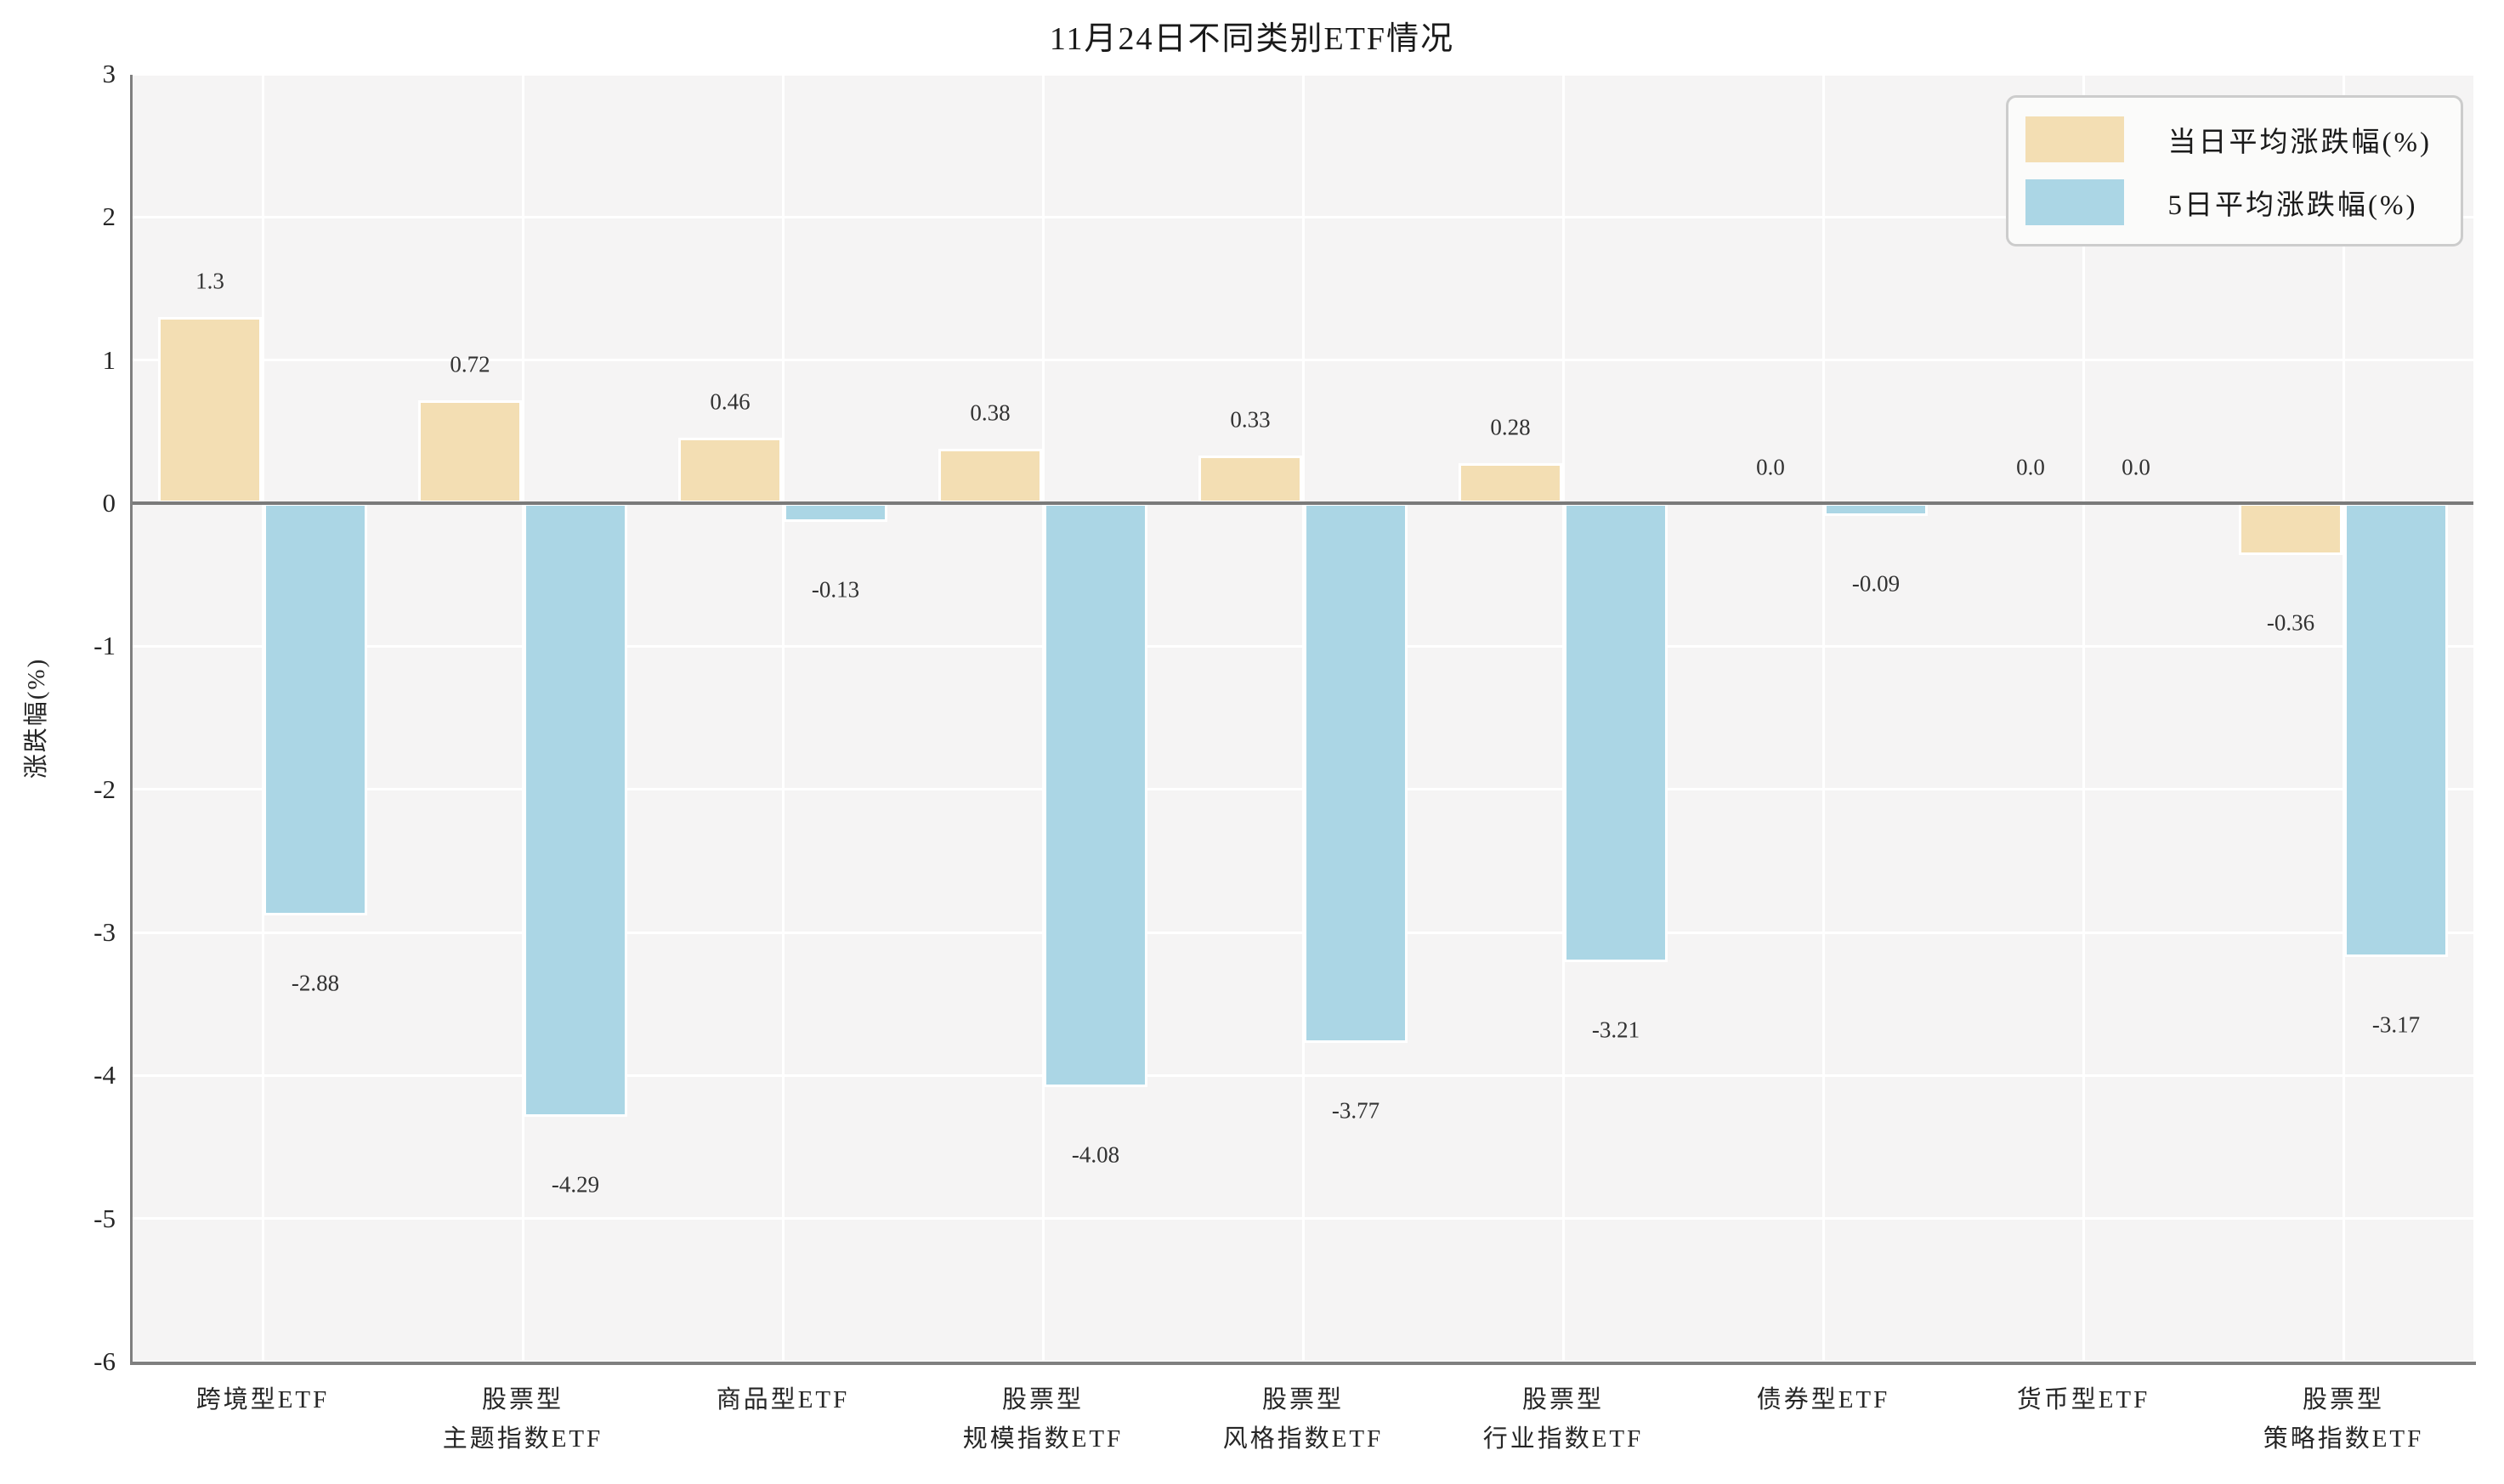 The height and width of the screenshot is (1484, 2504). I want to click on zero-axis-line, so click(1303, 503).